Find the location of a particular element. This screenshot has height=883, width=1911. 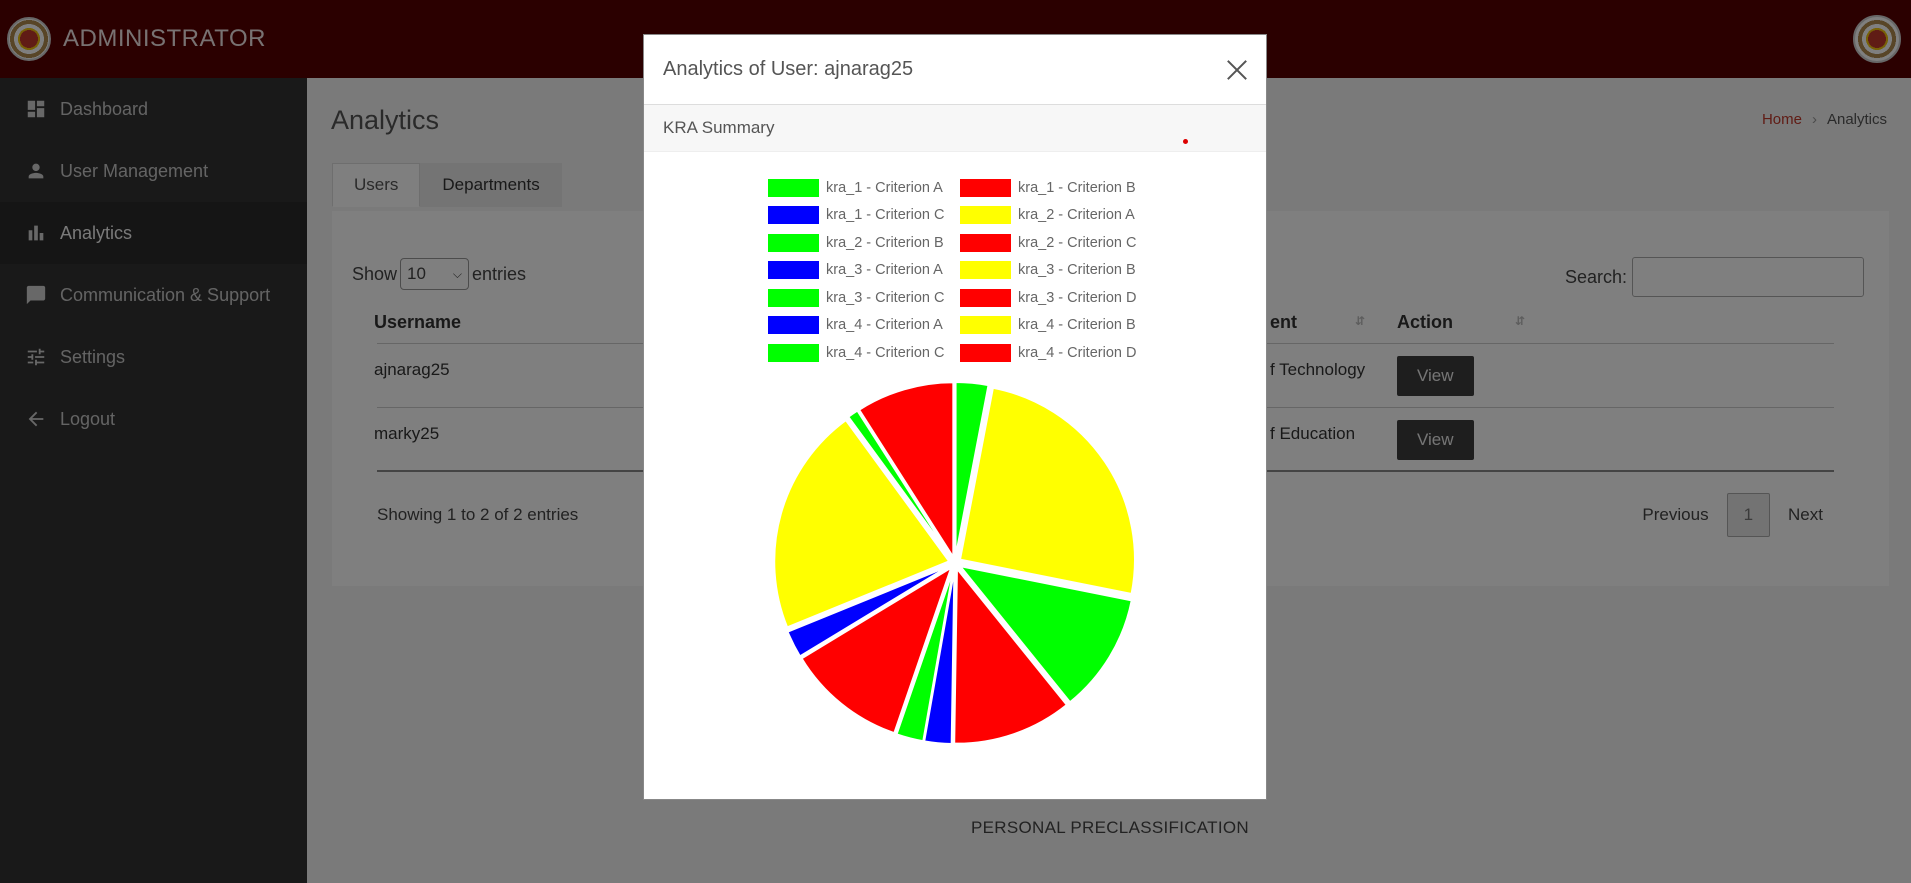

legend-item: kra_2 - Criterion C is located at coordinates (1056, 242).